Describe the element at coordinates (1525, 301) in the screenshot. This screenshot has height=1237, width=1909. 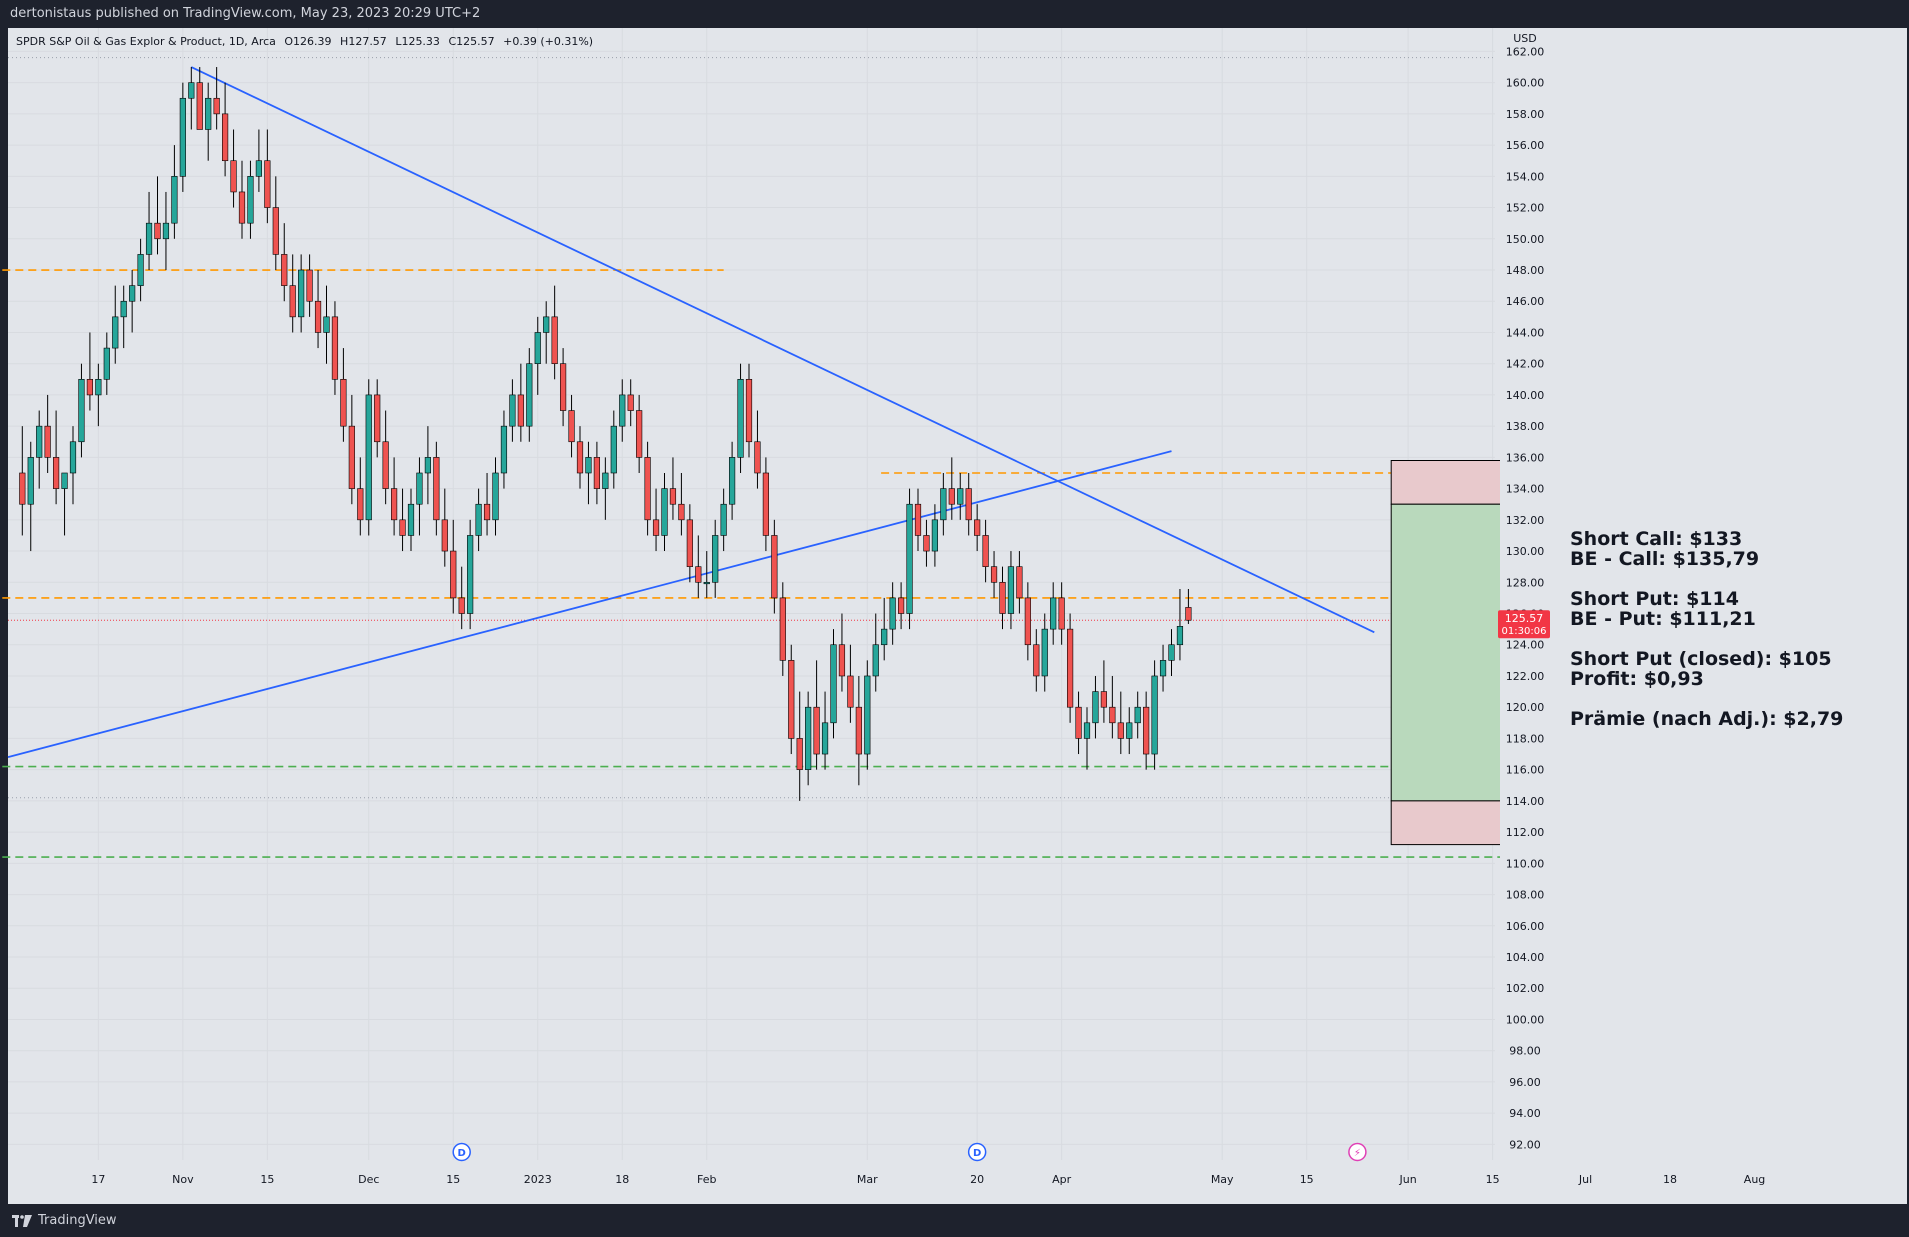
I see `price-axis-tick: 146.00` at that location.